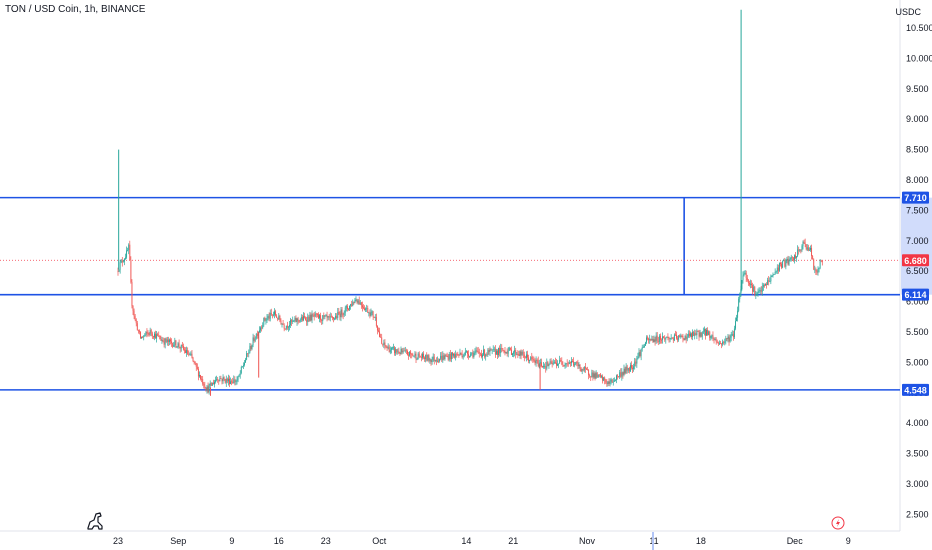  I want to click on last-price-tag, so click(915, 260).